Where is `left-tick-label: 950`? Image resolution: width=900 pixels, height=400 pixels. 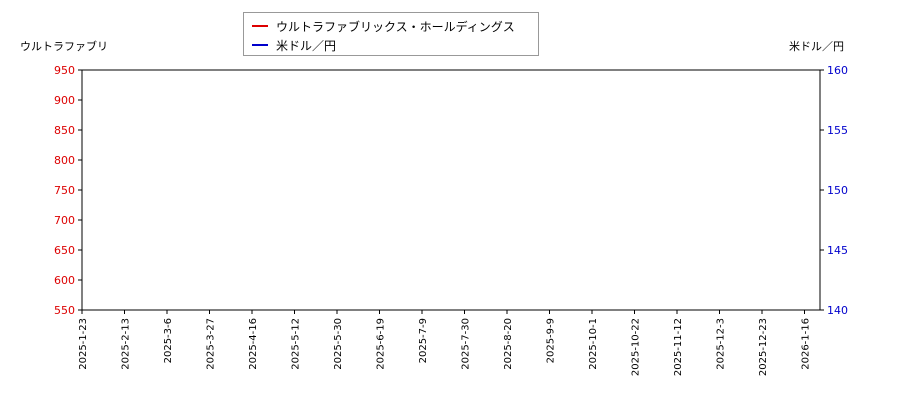 left-tick-label: 950 is located at coordinates (64, 70).